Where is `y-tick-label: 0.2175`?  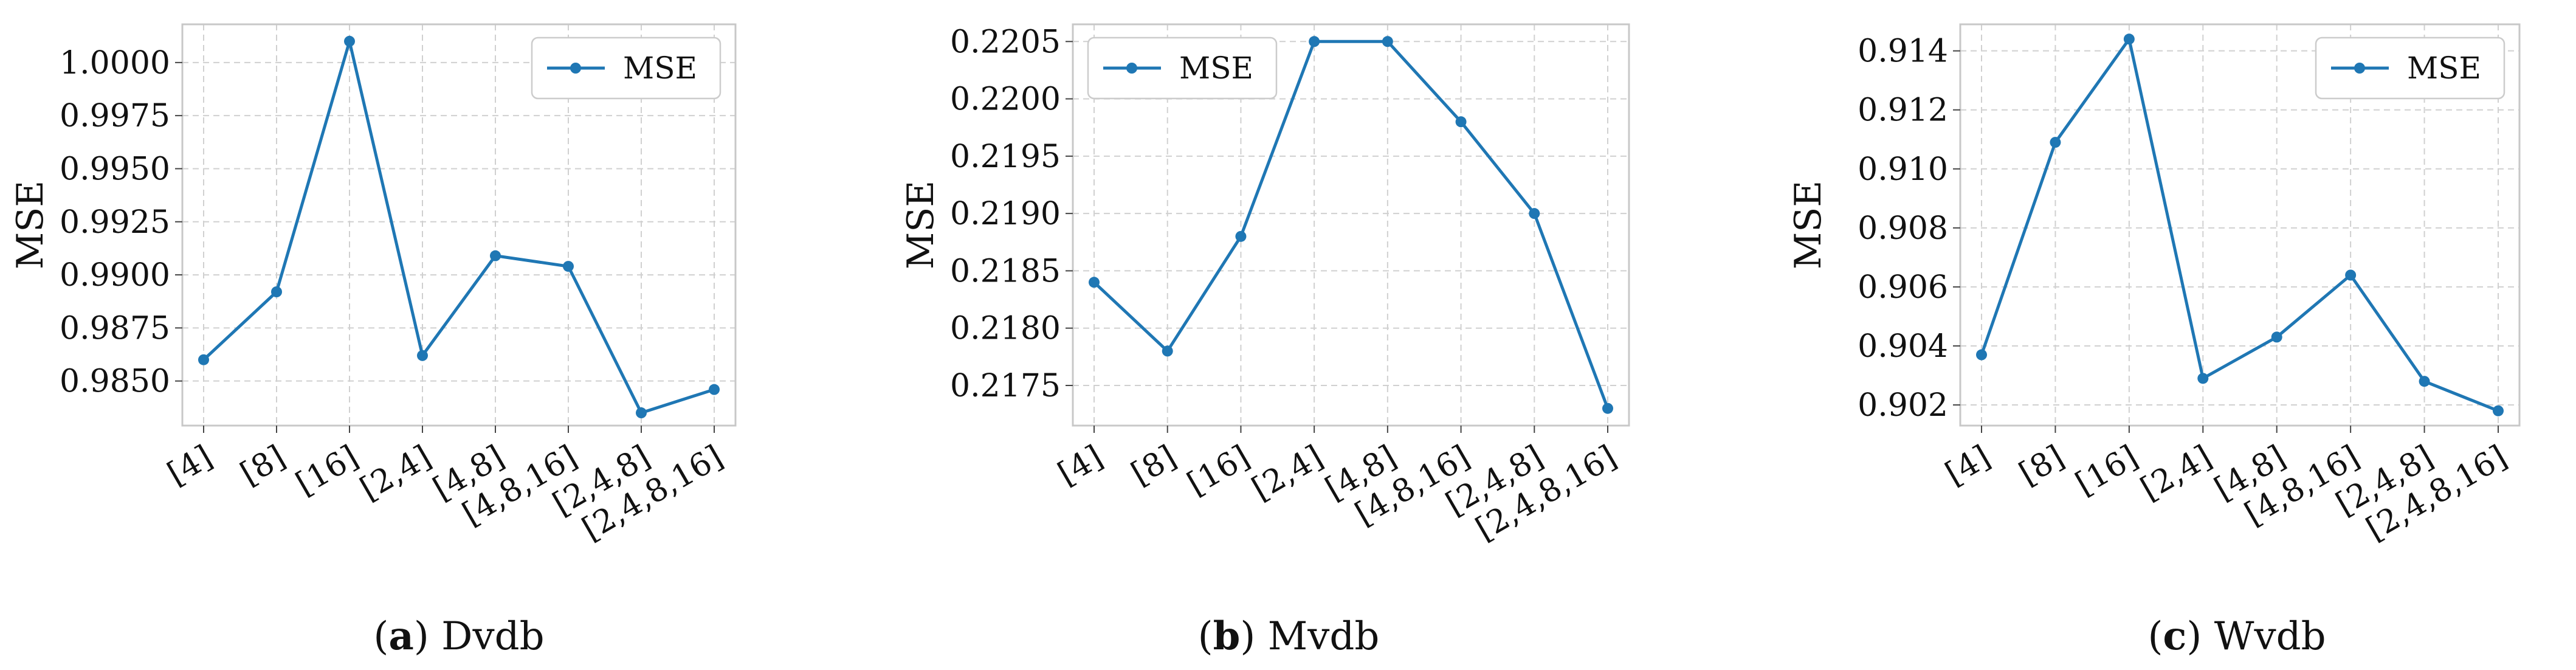 y-tick-label: 0.2175 is located at coordinates (1005, 386).